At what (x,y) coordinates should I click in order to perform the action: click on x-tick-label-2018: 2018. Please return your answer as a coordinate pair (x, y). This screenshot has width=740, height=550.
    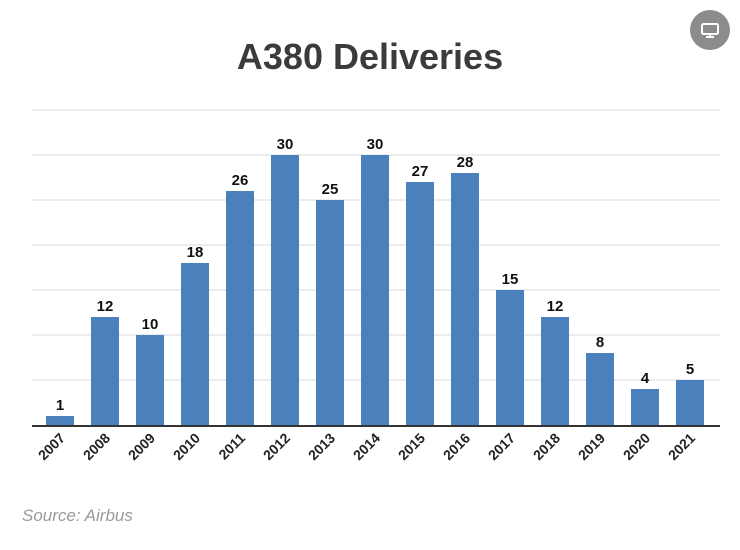
    Looking at the image, I should click on (546, 446).